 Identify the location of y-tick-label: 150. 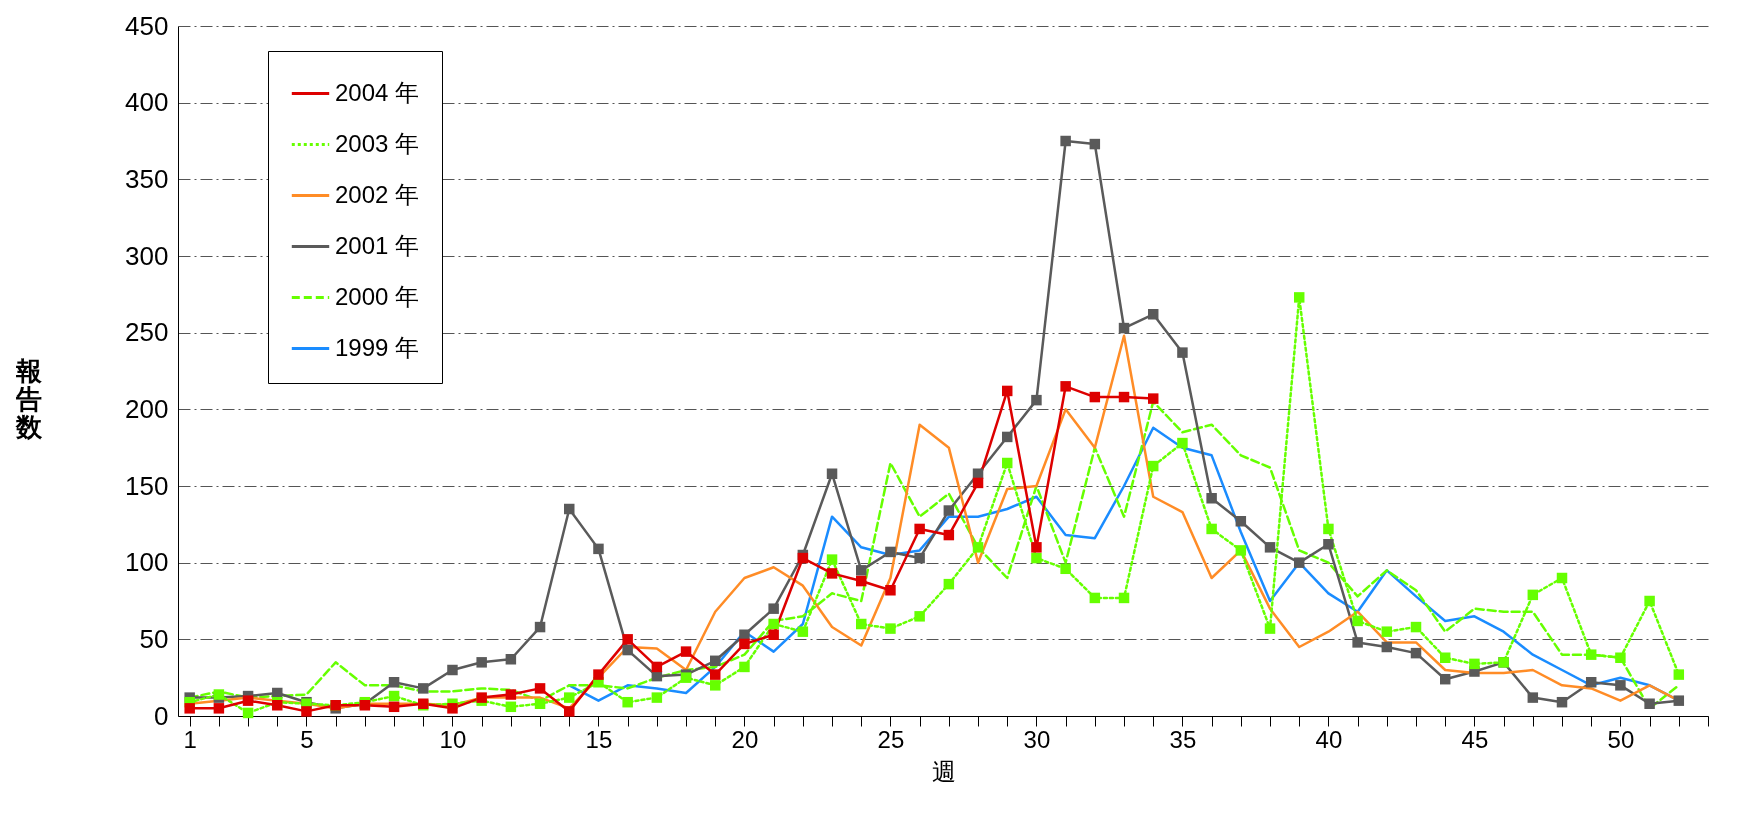
(147, 485).